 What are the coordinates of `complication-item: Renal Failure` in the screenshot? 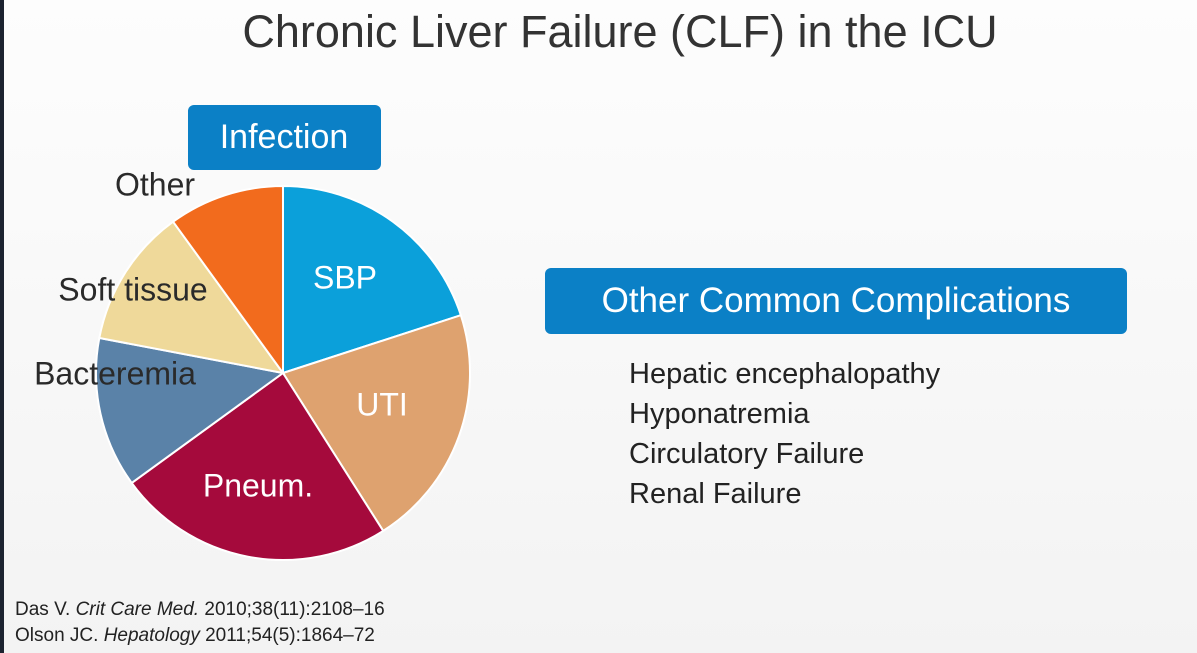 It's located at (715, 494).